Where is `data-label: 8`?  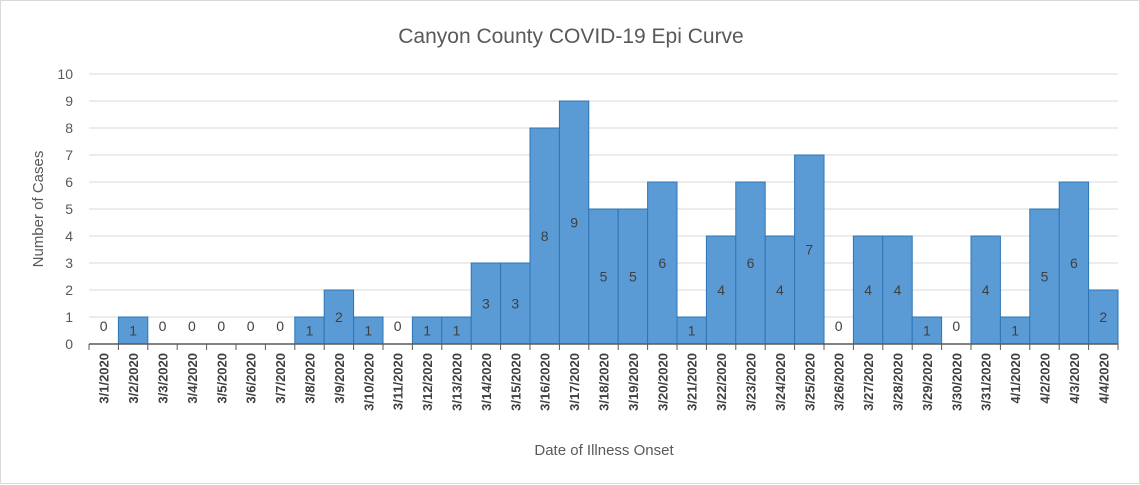
data-label: 8 is located at coordinates (545, 236).